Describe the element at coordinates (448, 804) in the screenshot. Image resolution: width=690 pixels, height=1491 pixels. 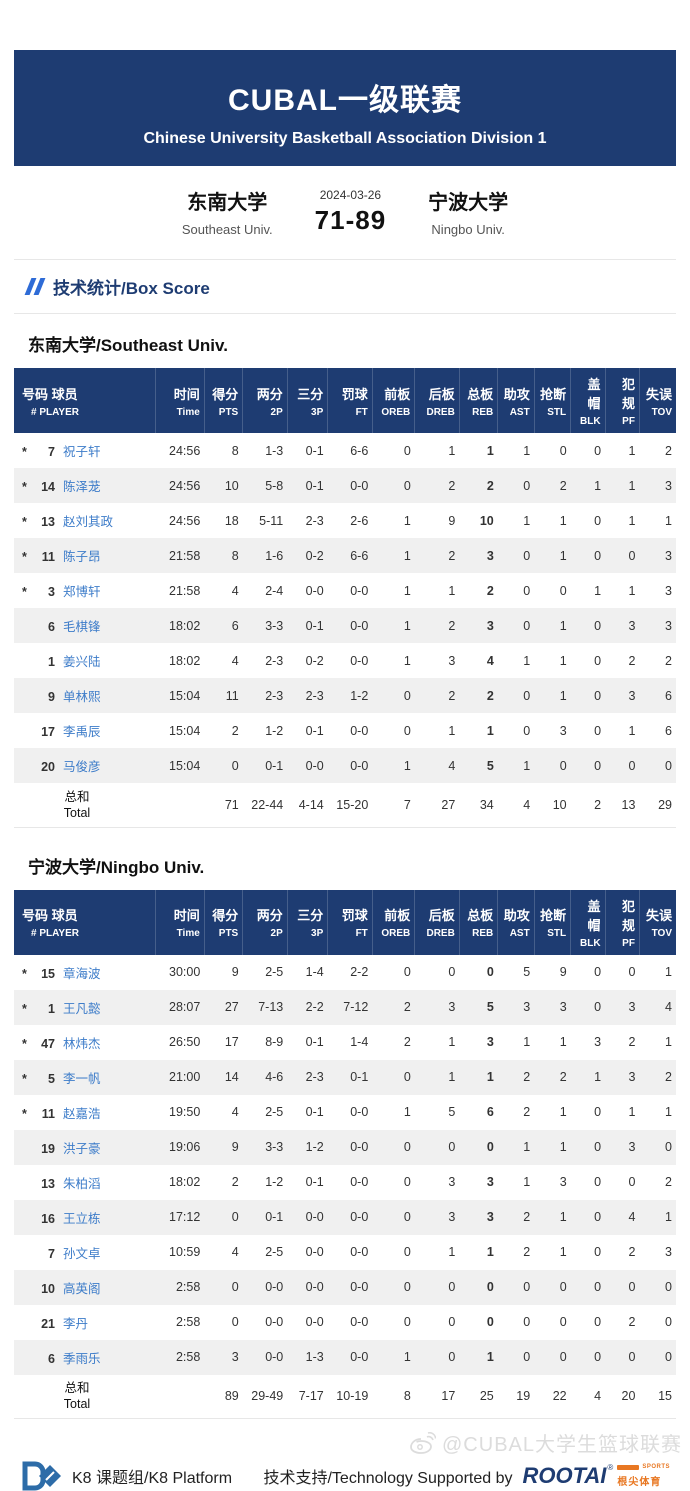
I see `total-stat-cell: 27` at that location.